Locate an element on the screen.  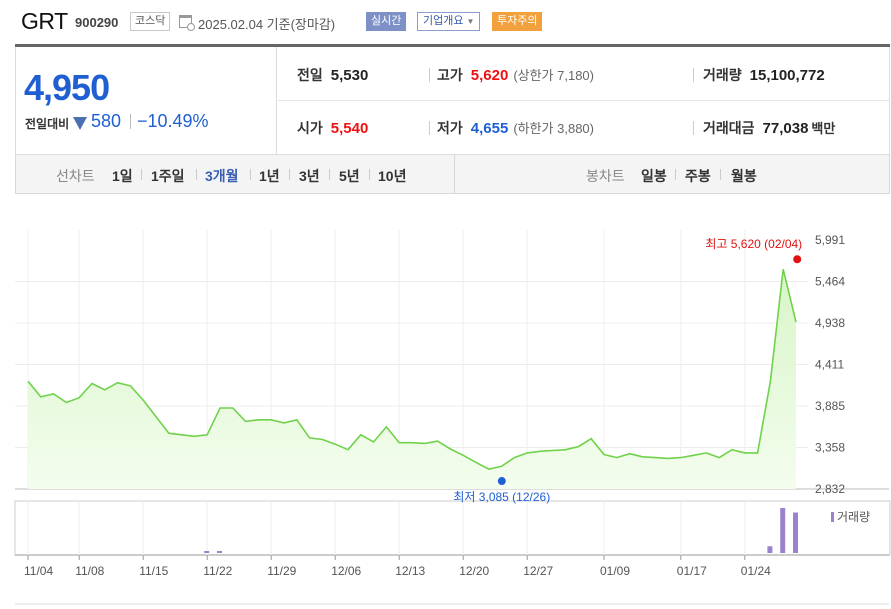
amount-label: 거래대금 is located at coordinates (729, 128).